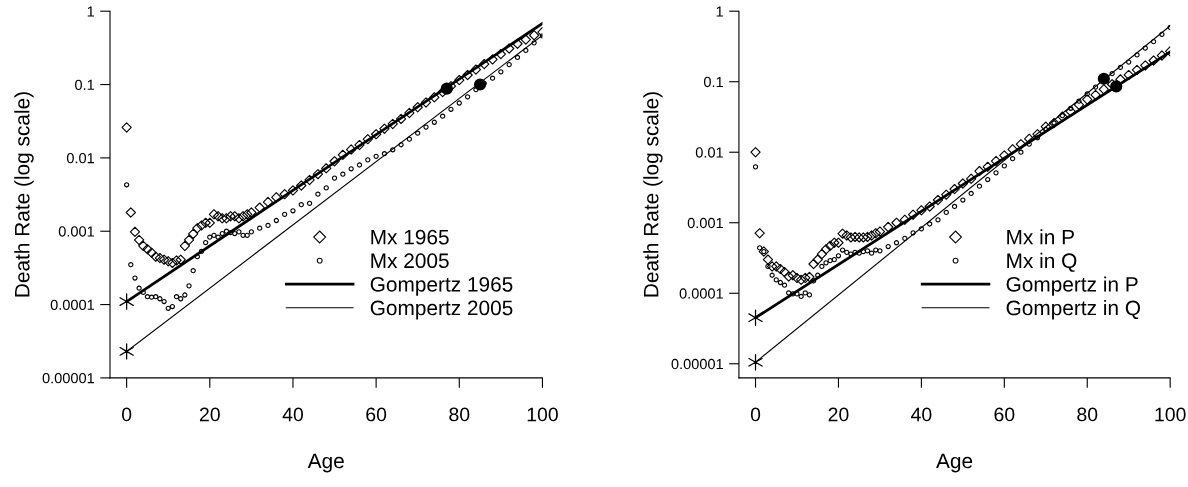 This screenshot has height=487, width=1188. What do you see at coordinates (1073, 309) in the screenshot?
I see `legend-label: Gompertz in Q` at bounding box center [1073, 309].